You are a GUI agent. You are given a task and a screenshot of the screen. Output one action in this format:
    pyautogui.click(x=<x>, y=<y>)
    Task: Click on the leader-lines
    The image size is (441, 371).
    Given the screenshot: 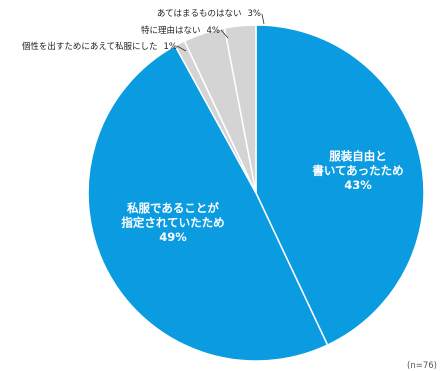 What is the action you would take?
    pyautogui.click(x=220, y=32)
    